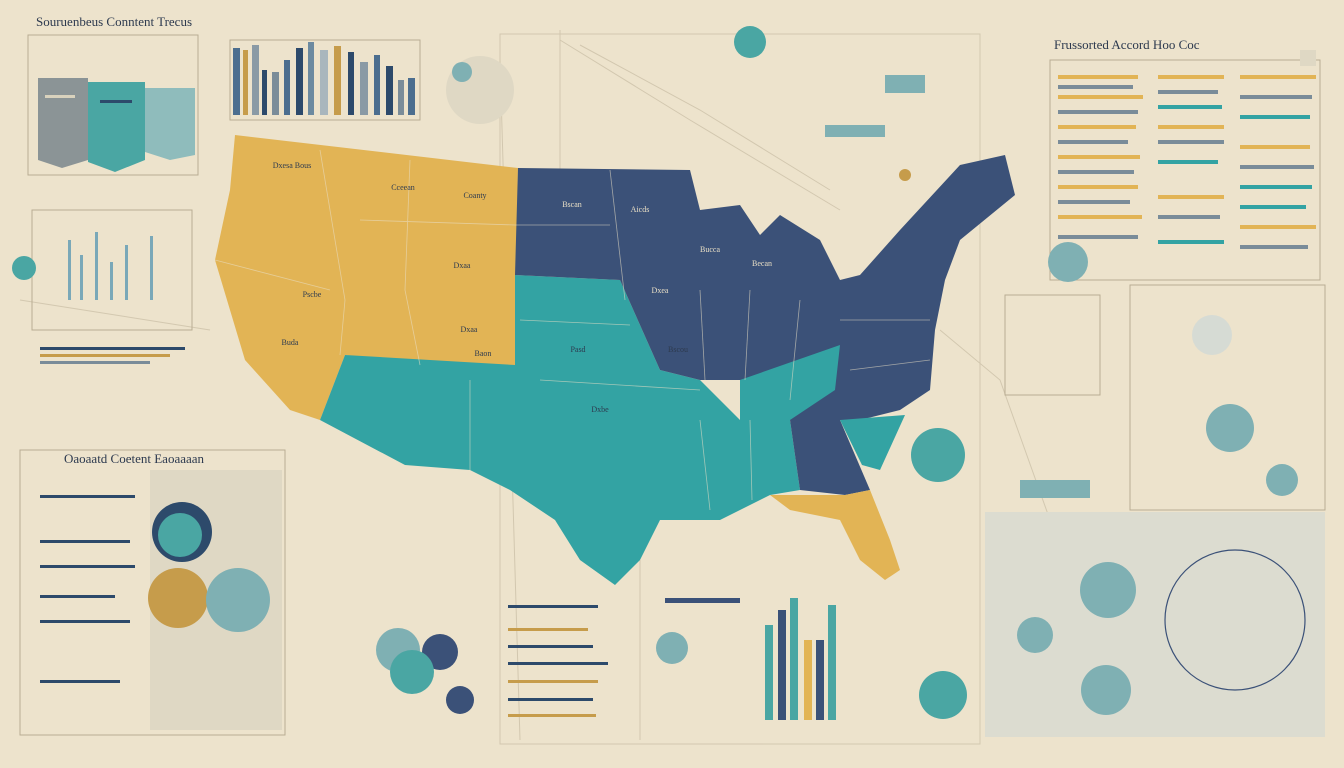 The image size is (1344, 768). Describe the element at coordinates (678, 349) in the screenshot. I see `map-label: Bscou` at that location.